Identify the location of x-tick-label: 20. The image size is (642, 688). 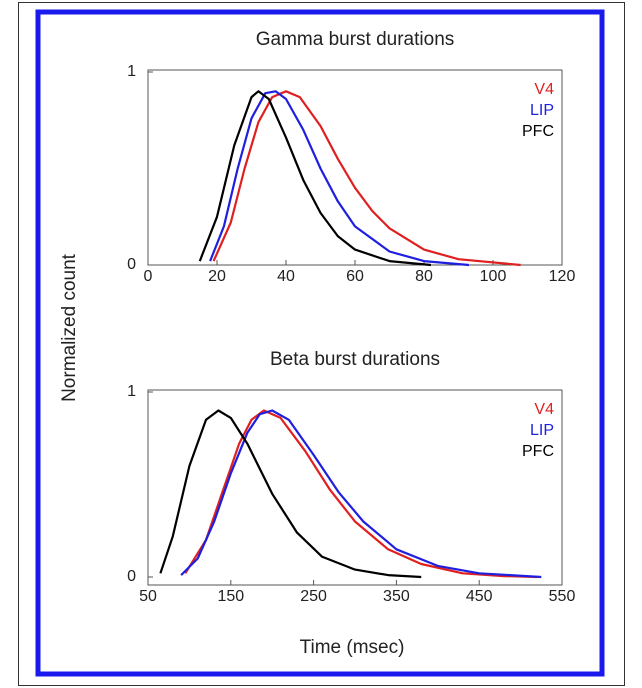
(217, 276).